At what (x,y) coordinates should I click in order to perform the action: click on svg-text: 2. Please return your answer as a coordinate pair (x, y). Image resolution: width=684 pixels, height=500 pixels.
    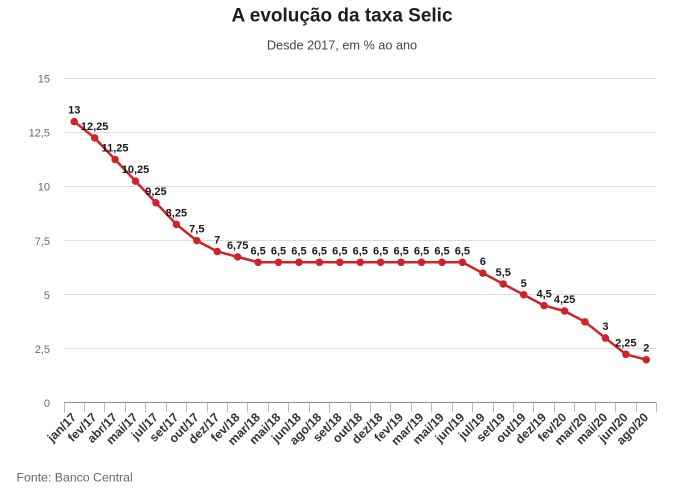
    Looking at the image, I should click on (646, 349).